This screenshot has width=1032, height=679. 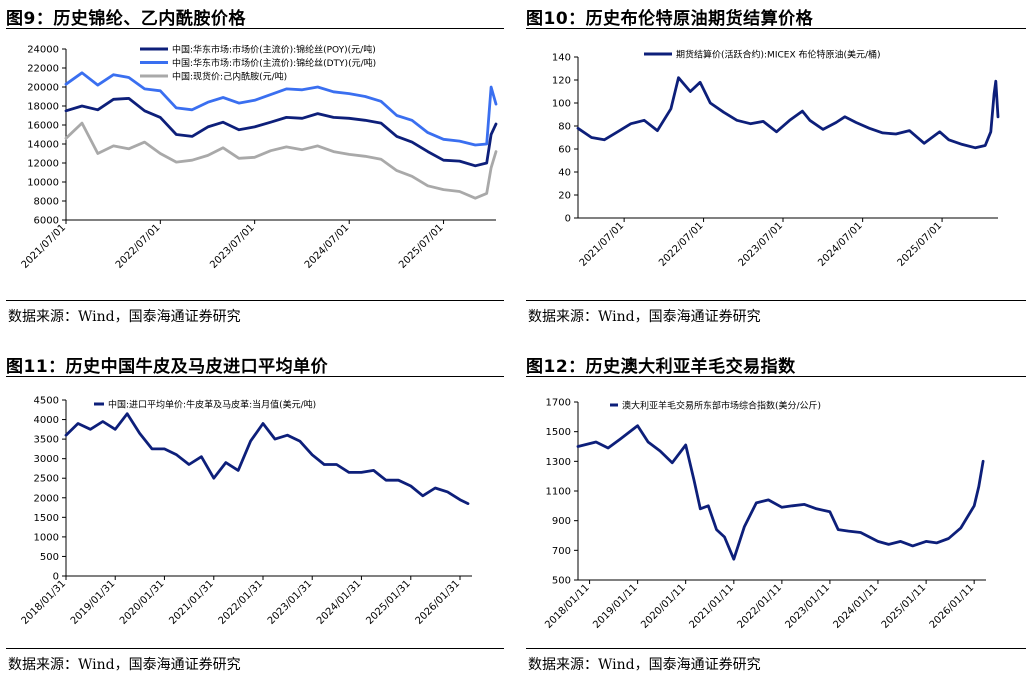 I want to click on y-tick-label: 2500, so click(x=46, y=479).